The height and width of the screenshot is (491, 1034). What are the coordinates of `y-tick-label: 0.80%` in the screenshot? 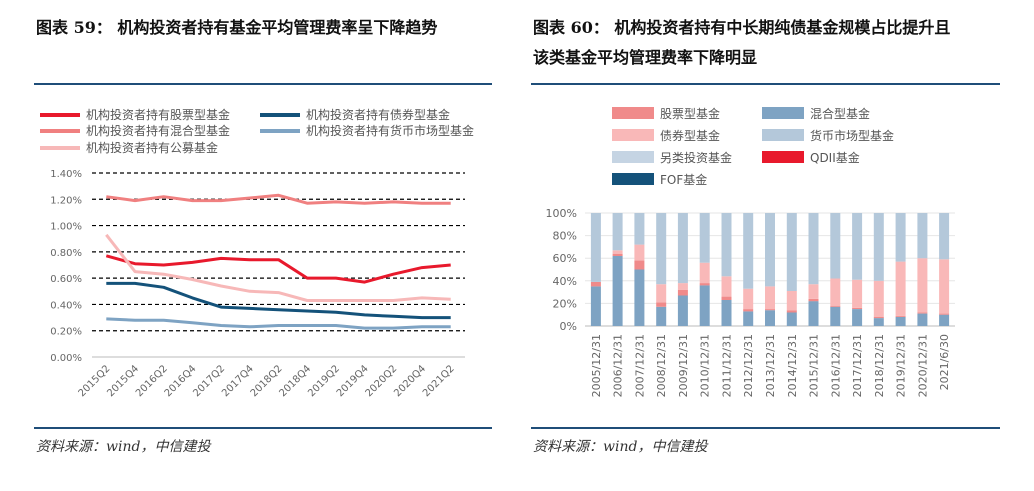 It's located at (66, 253).